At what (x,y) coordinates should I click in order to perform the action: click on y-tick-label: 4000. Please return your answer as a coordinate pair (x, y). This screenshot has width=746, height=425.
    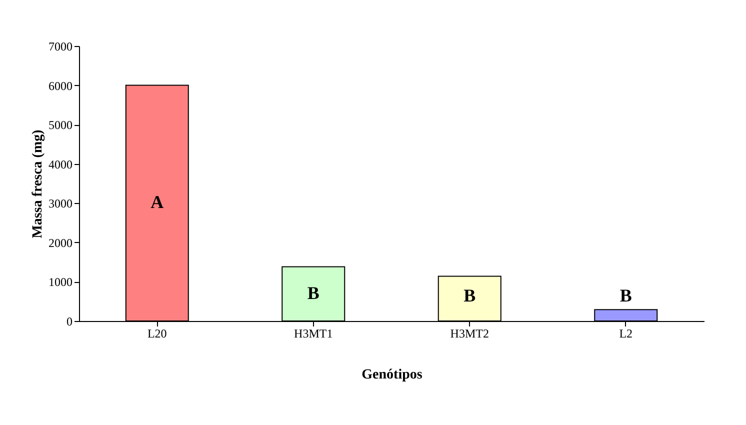
    Looking at the image, I should click on (60, 164).